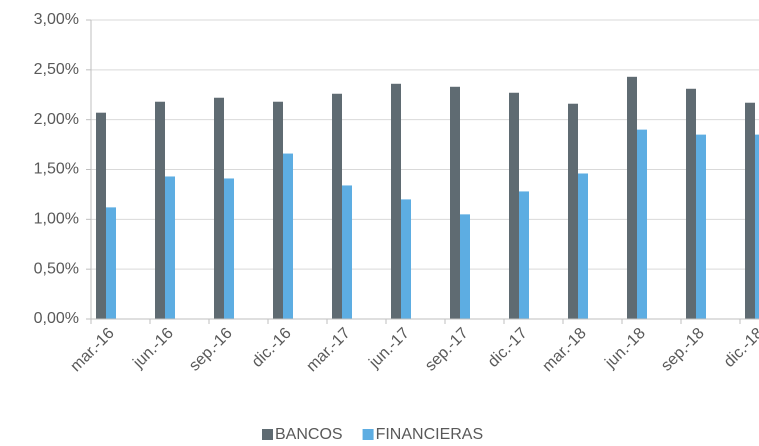  What do you see at coordinates (388, 348) in the screenshot?
I see `x-tick-label: jun.-17` at bounding box center [388, 348].